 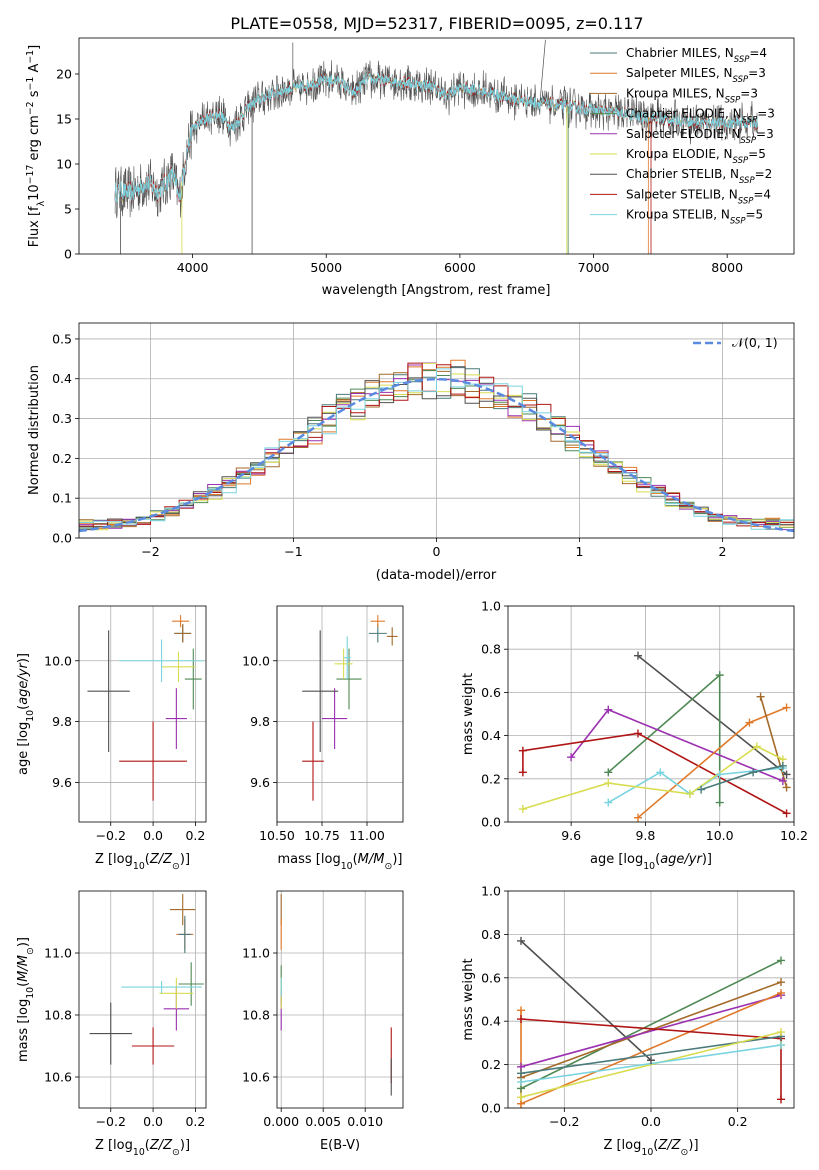 What do you see at coordinates (794, 835) in the screenshot?
I see `x-tick-label: 10.2` at bounding box center [794, 835].